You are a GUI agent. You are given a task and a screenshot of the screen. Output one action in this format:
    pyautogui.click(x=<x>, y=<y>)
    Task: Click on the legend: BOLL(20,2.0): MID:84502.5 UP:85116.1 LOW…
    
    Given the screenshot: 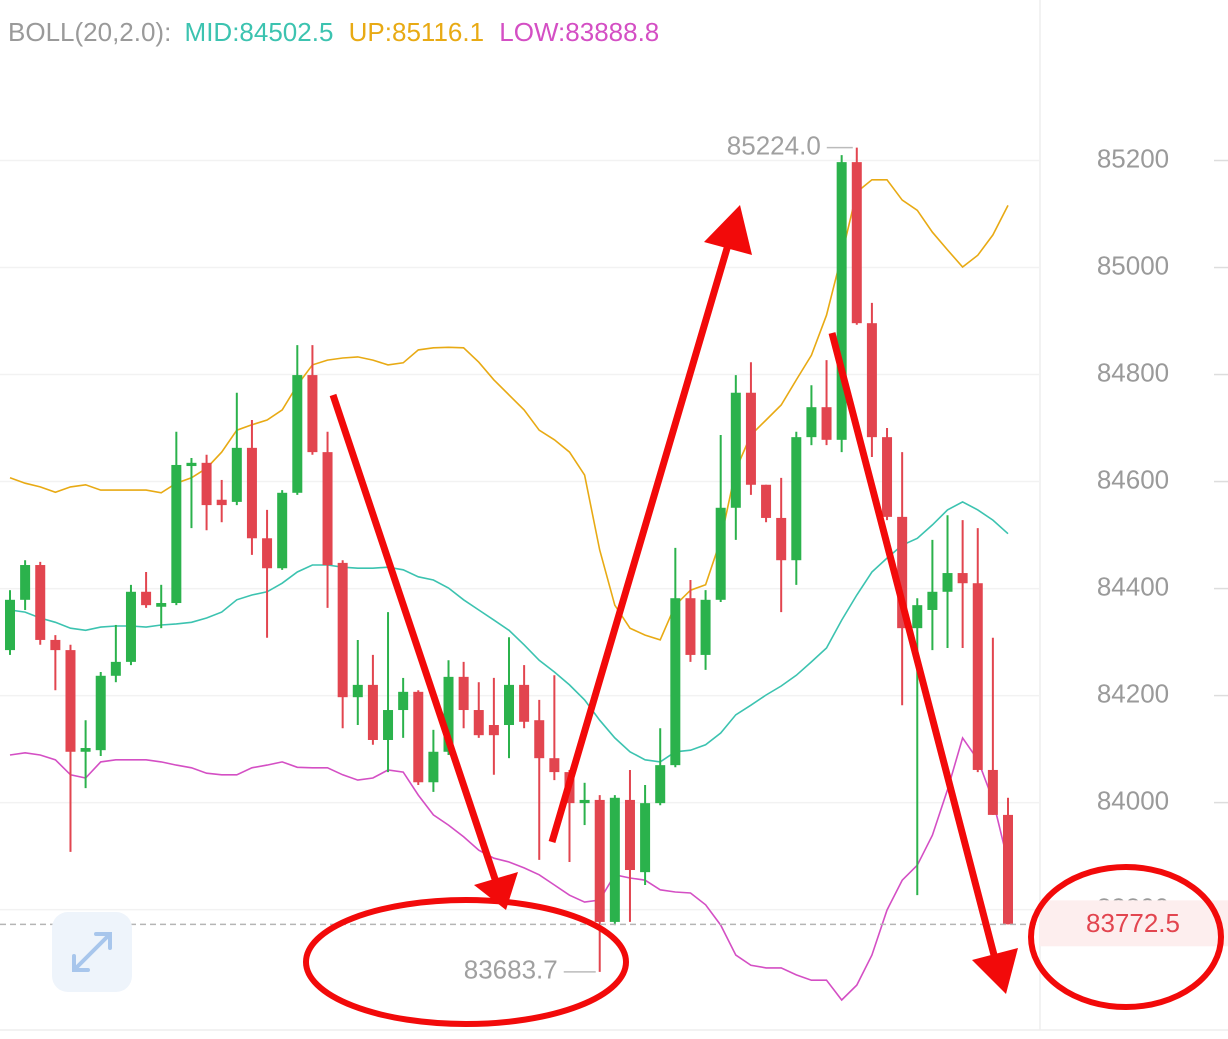 What is the action you would take?
    pyautogui.click(x=333, y=32)
    